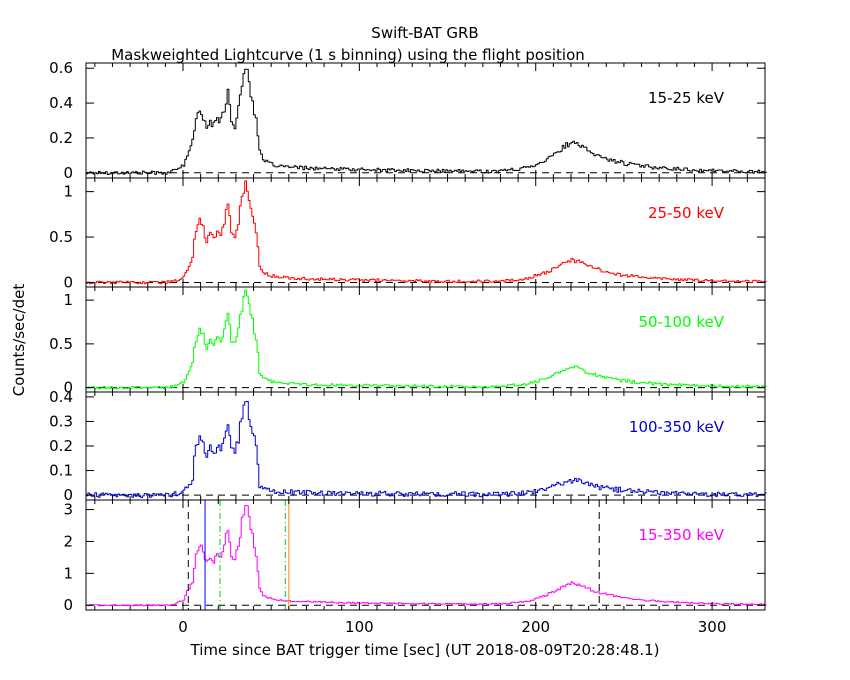  I want to click on y-tick-label: 3, so click(68, 510).